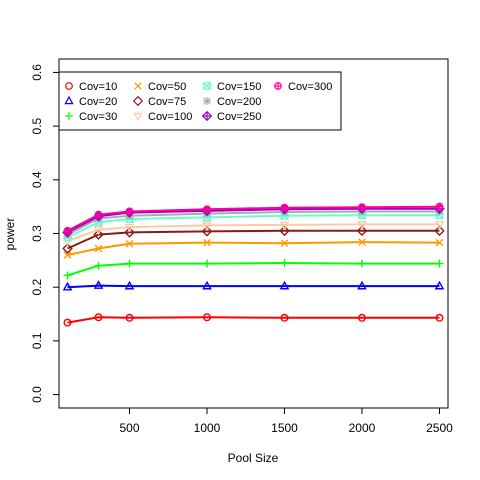 The width and height of the screenshot is (480, 480). What do you see at coordinates (10, 234) in the screenshot?
I see `y-axis-label: power` at bounding box center [10, 234].